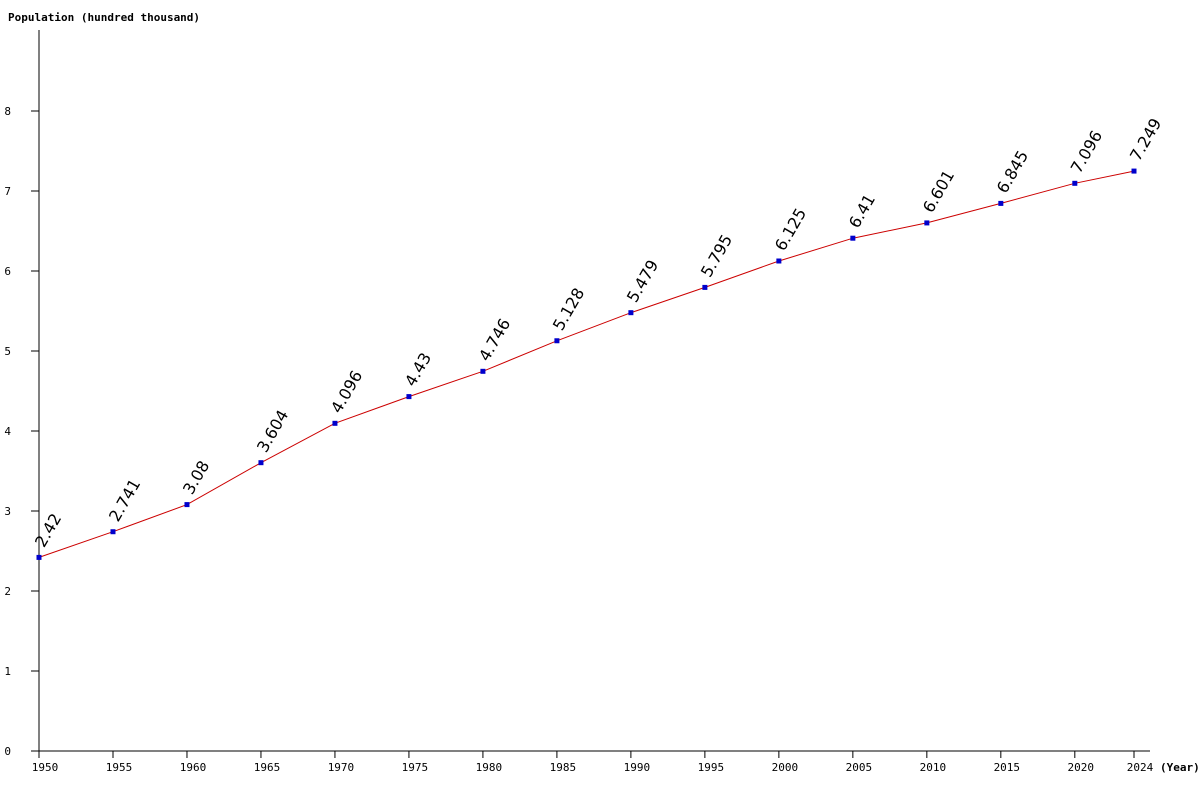 The width and height of the screenshot is (1200, 800). I want to click on y-tick-label: 6, so click(7, 271).